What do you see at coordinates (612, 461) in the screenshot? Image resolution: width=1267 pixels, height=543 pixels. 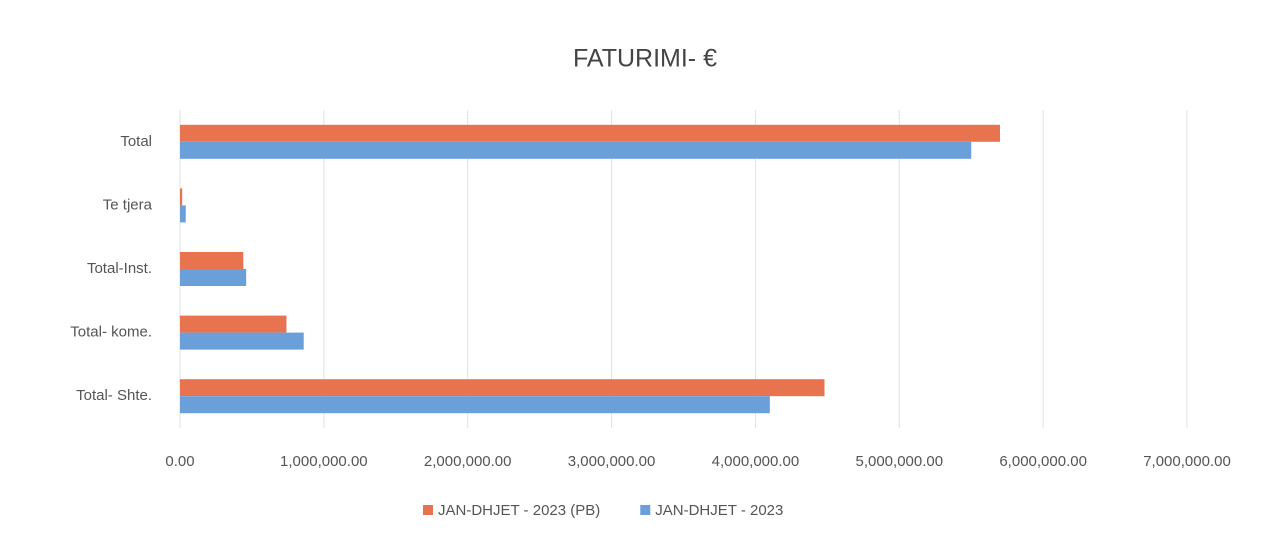 I see `x-tick-label: 3,000,000.00` at bounding box center [612, 461].